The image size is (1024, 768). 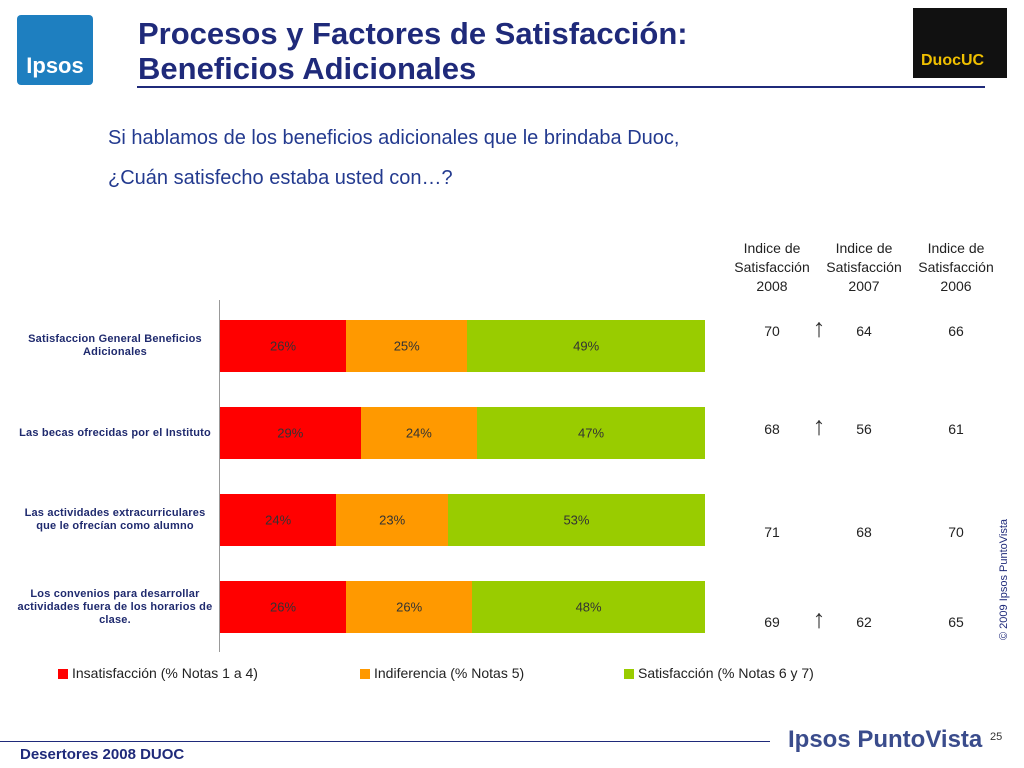 What do you see at coordinates (307, 68) in the screenshot?
I see `title-line: Beneficios Adicionales` at bounding box center [307, 68].